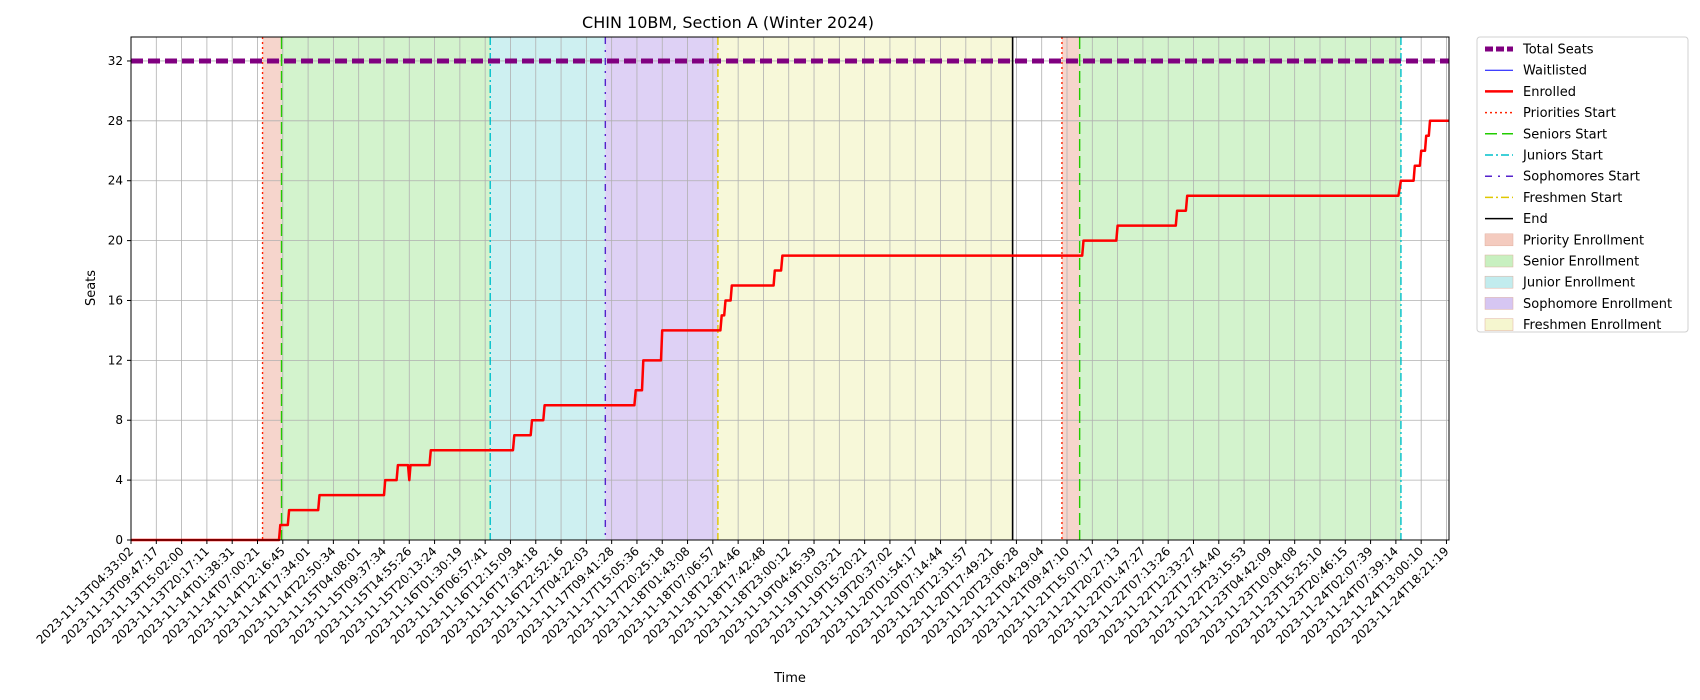 Image resolution: width=1700 pixels, height=700 pixels. What do you see at coordinates (548, 288) in the screenshot?
I see `span-junior-enrollment` at bounding box center [548, 288].